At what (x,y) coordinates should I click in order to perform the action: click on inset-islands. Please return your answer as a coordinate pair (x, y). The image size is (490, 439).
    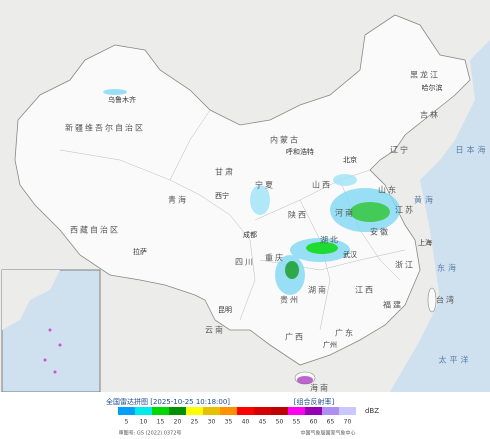
    Looking at the image, I should click on (52, 351).